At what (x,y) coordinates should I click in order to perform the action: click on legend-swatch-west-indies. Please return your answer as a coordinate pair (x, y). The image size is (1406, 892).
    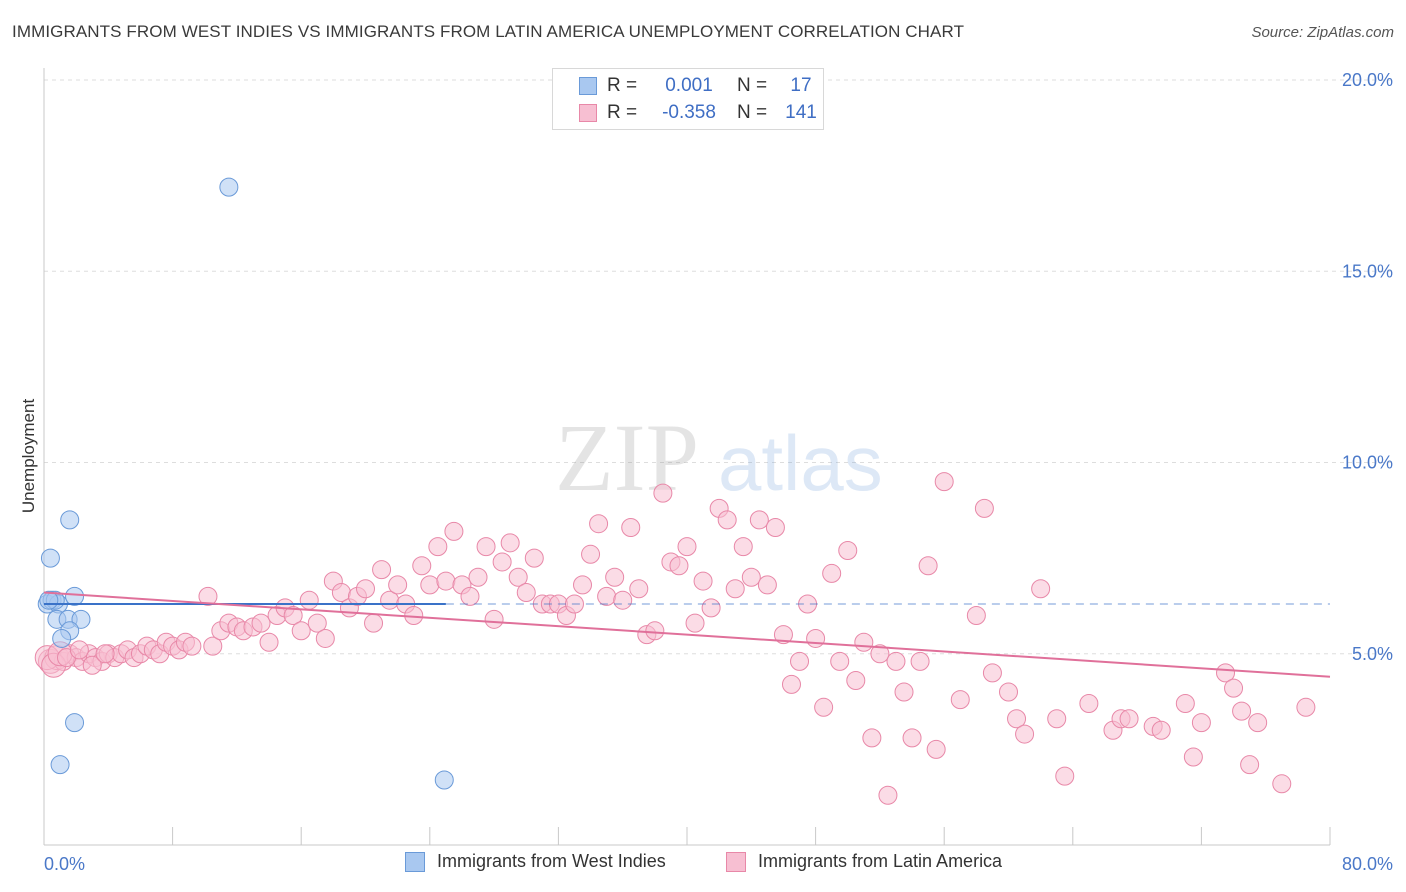
    Looking at the image, I should click on (588, 86).